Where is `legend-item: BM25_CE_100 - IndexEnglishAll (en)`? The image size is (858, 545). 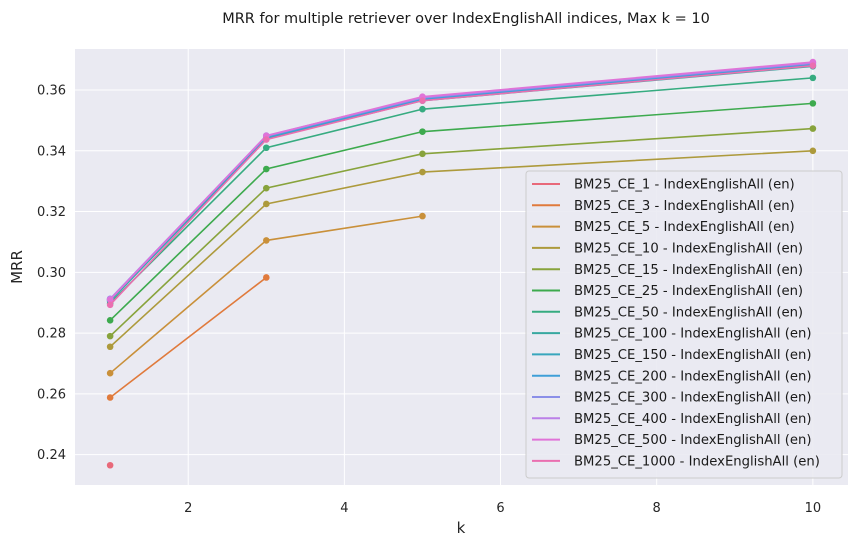
legend-item: BM25_CE_100 - IndexEnglishAll (en) is located at coordinates (671, 334).